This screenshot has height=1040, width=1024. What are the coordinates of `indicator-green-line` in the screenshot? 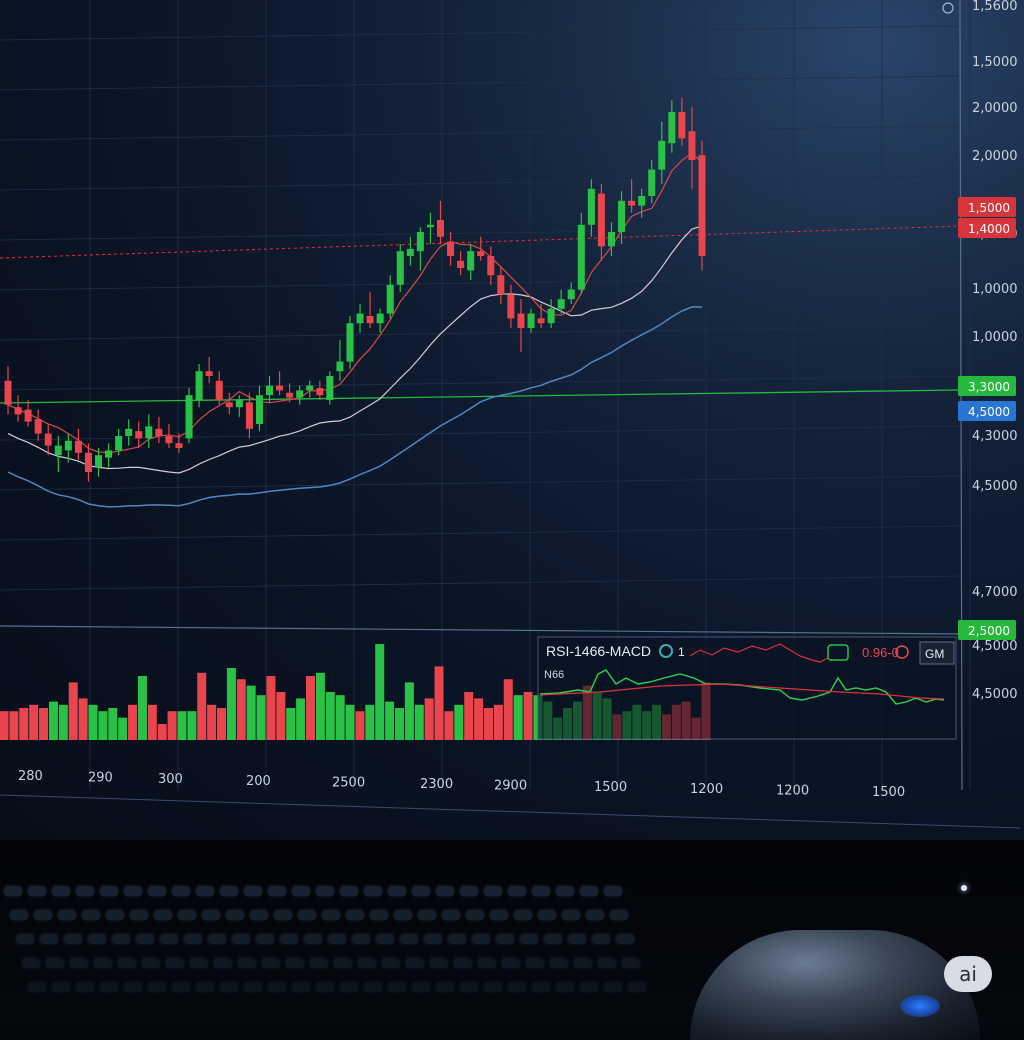 It's located at (742, 687).